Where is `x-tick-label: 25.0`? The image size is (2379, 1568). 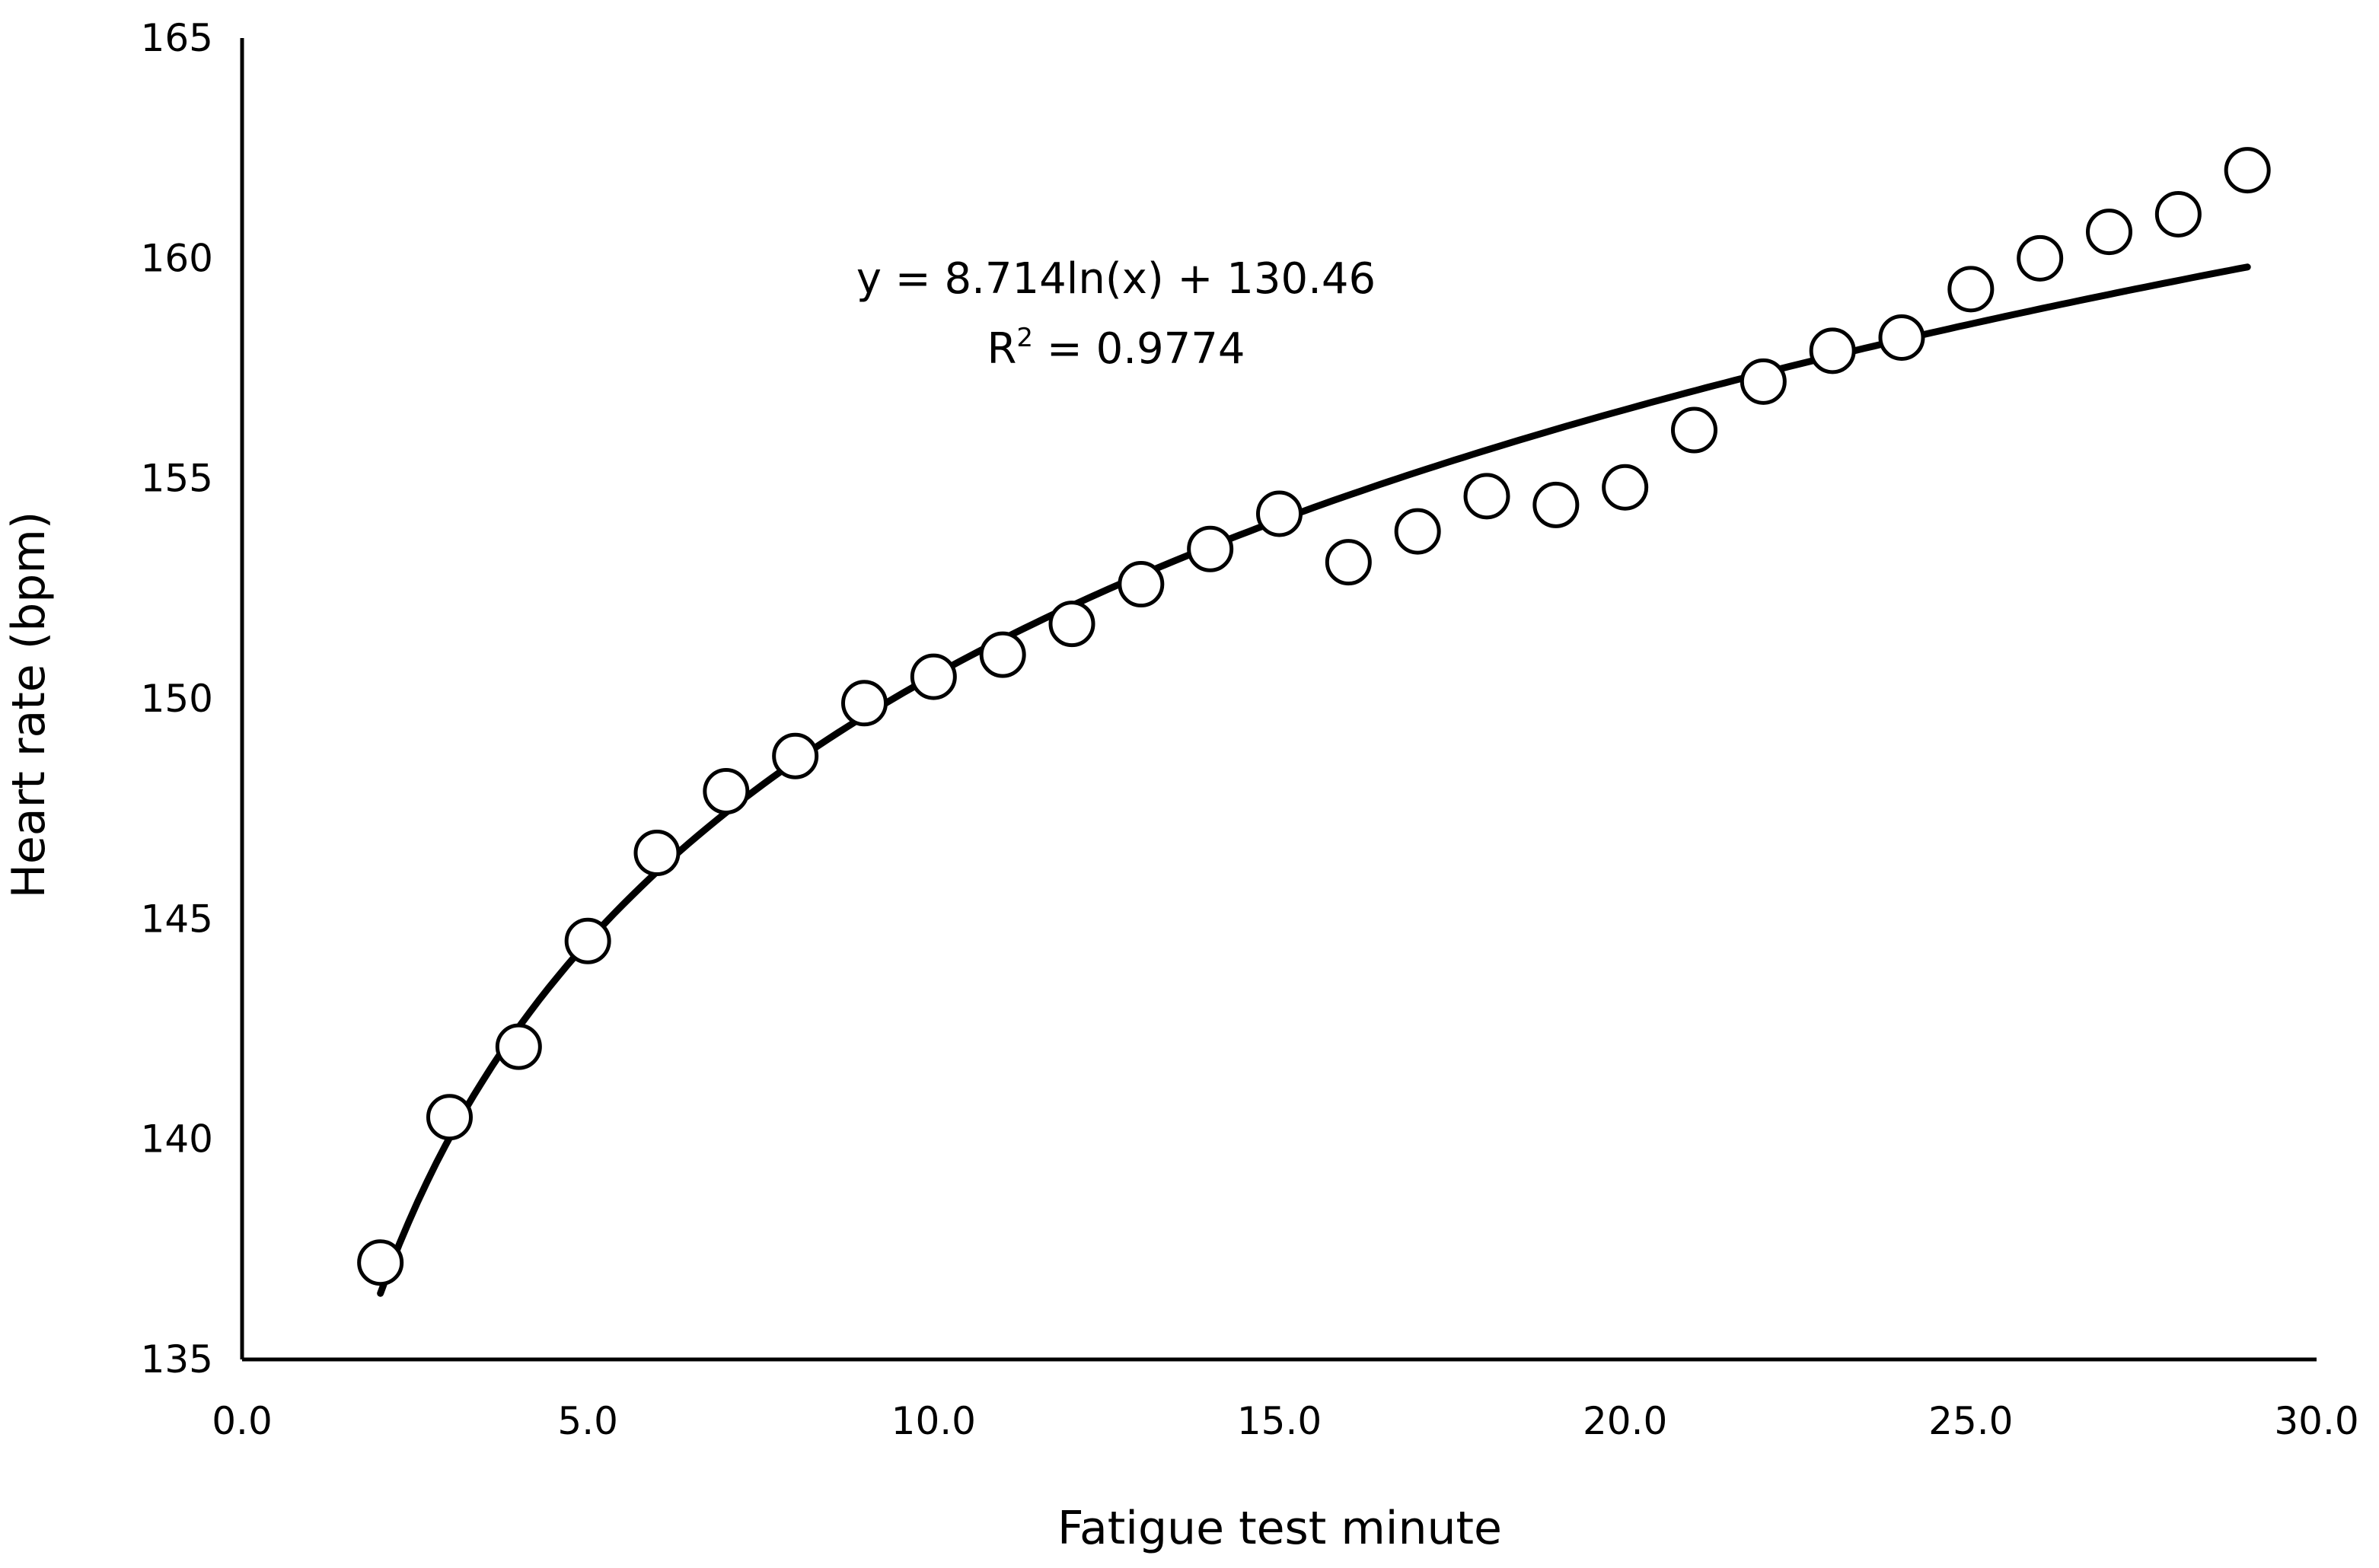
x-tick-label: 25.0 is located at coordinates (1970, 1421).